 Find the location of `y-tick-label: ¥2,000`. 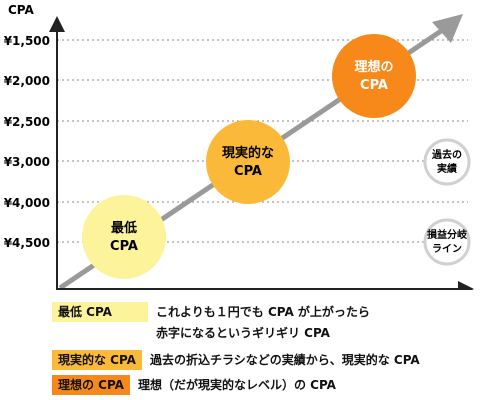

y-tick-label: ¥2,000 is located at coordinates (27, 81).